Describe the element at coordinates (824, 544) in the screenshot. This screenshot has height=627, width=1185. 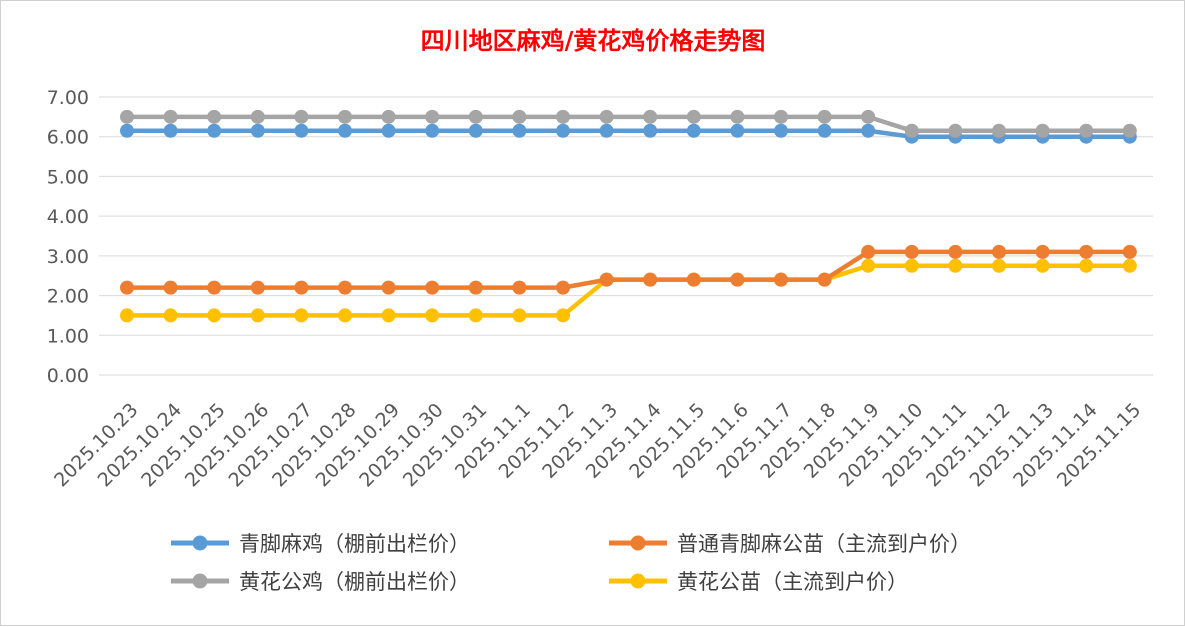
I see `legend-label: 普通青脚麻公苗（主流到户价）` at that location.